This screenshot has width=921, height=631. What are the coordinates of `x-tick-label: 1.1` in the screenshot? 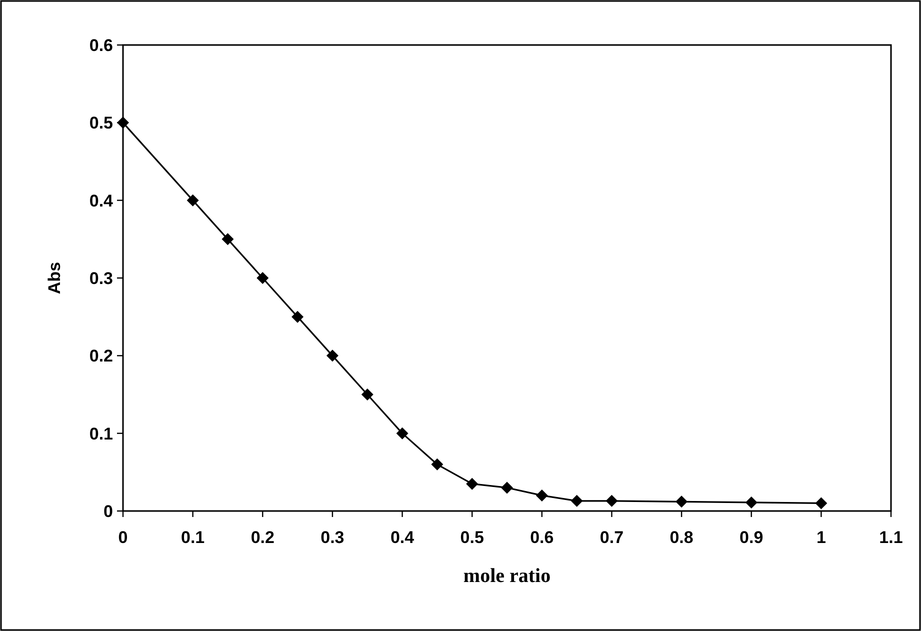 It's located at (891, 537).